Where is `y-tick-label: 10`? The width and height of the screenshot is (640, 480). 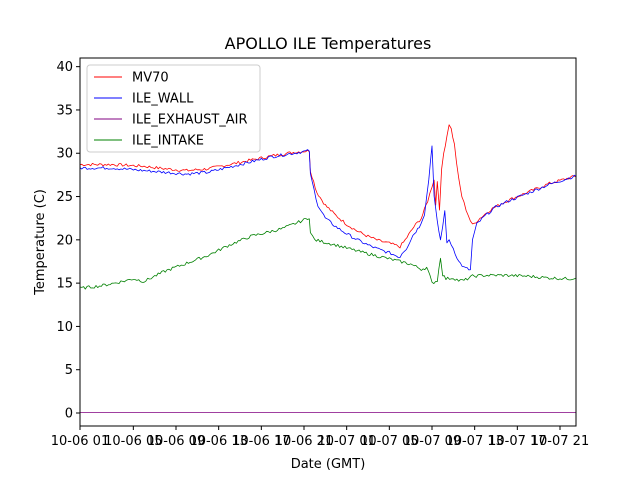
y-tick-label: 10 is located at coordinates (64, 327).